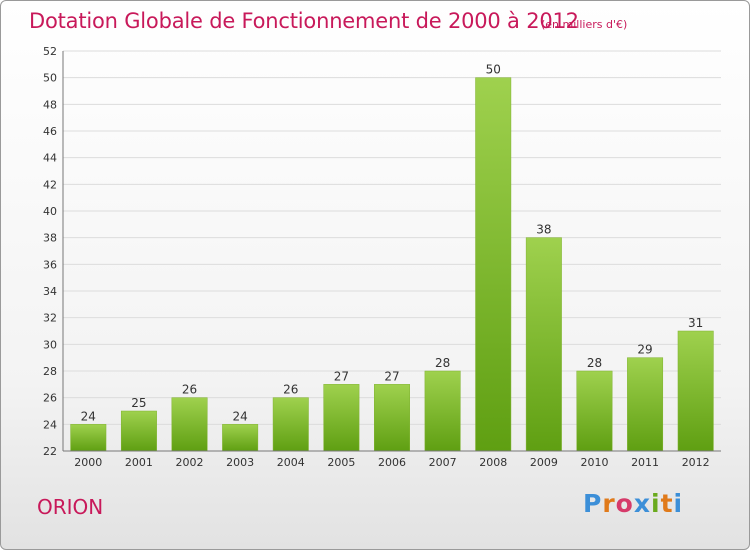 This screenshot has height=551, width=750. I want to click on y-tick-label-44: 44, so click(50, 158).